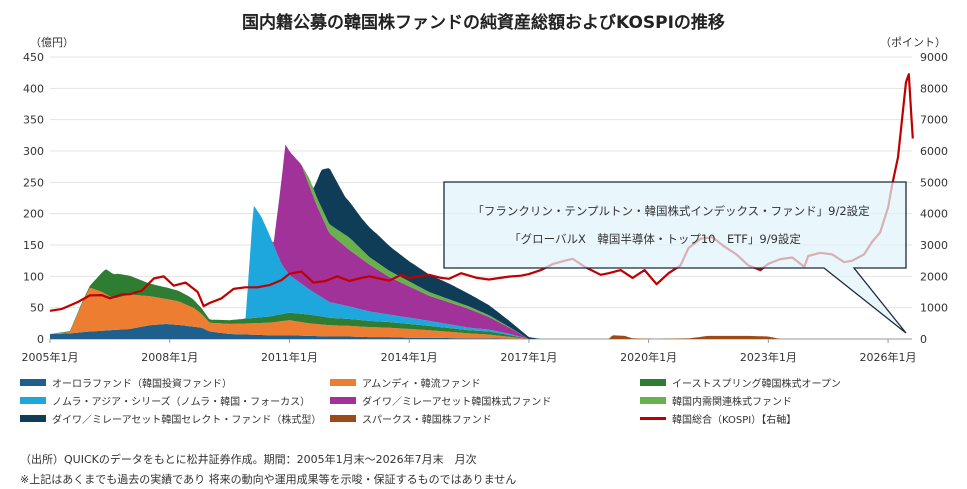 This screenshot has height=489, width=967. What do you see at coordinates (33, 57) in the screenshot?
I see `y-left-tick-label: 450` at bounding box center [33, 57].